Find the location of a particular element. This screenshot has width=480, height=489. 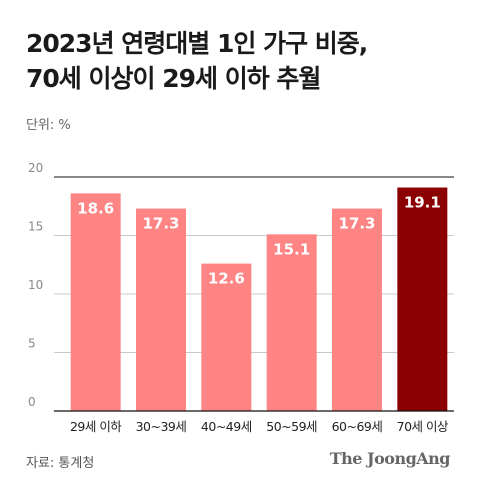

title-line-2: 70세 이상이 29세 이하 추월 is located at coordinates (173, 78).